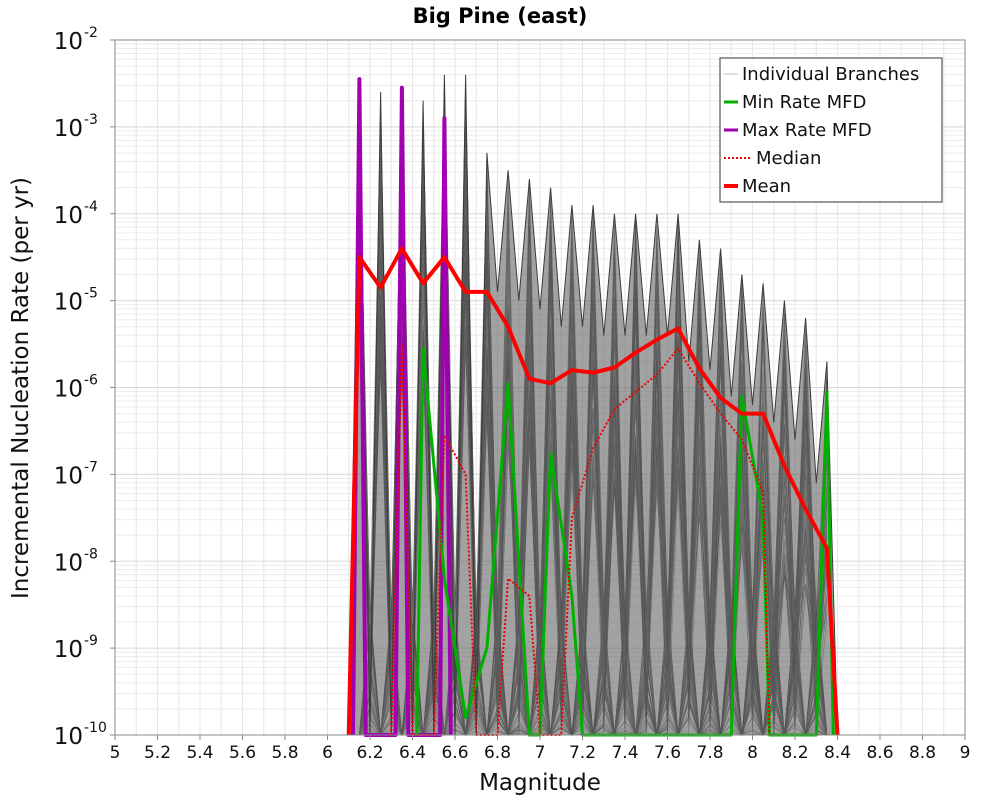 Image resolution: width=1000 pixels, height=800 pixels. What do you see at coordinates (830, 74) in the screenshot?
I see `legend-label: Individual Branches` at bounding box center [830, 74].